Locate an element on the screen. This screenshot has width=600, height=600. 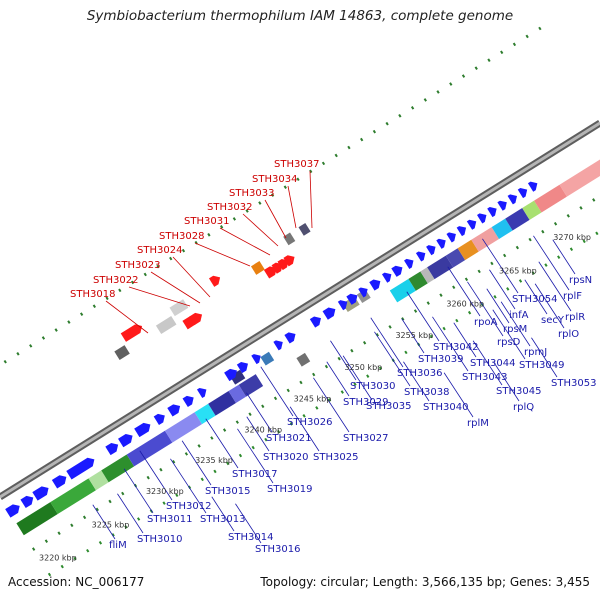
red-gene-label: STH3028 is located at coordinates (181, 236).